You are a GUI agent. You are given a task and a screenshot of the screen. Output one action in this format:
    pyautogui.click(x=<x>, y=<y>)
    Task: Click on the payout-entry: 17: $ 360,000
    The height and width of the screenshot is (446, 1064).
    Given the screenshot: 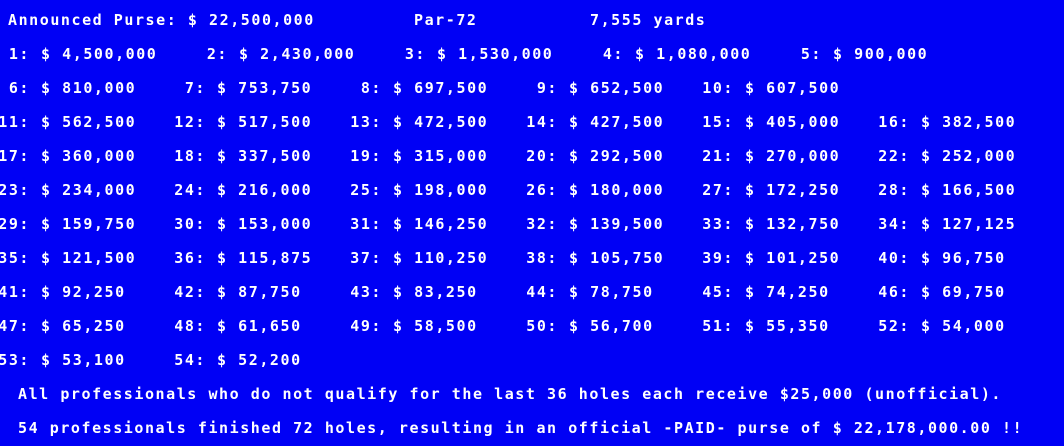 What is the action you would take?
    pyautogui.click(x=68, y=156)
    